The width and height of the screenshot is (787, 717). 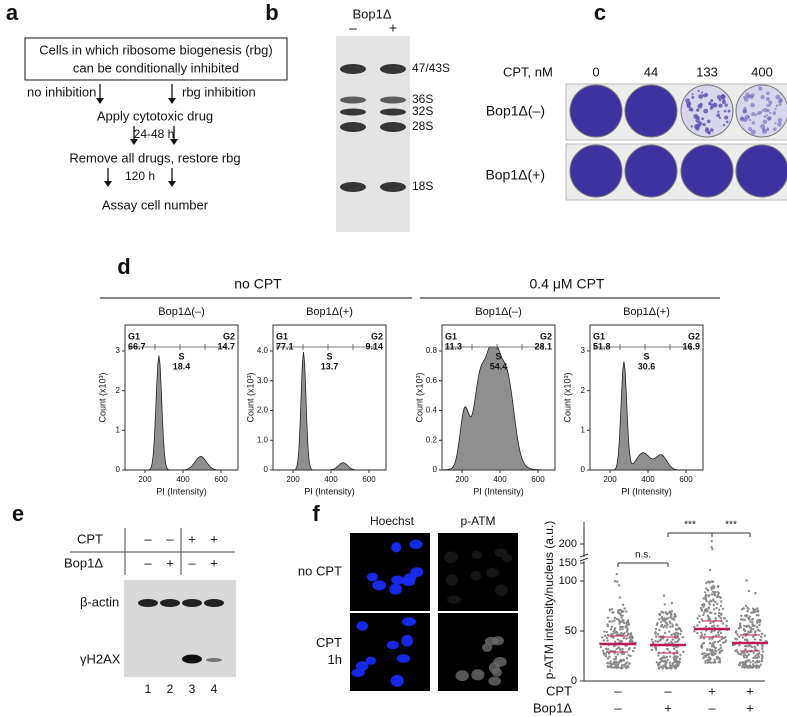 I want to click on y-tick-label: 2, so click(x=118, y=390).